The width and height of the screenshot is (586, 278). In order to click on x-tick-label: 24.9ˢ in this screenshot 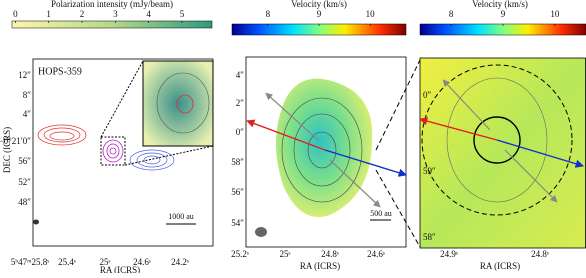, I will do `click(449, 254)`.